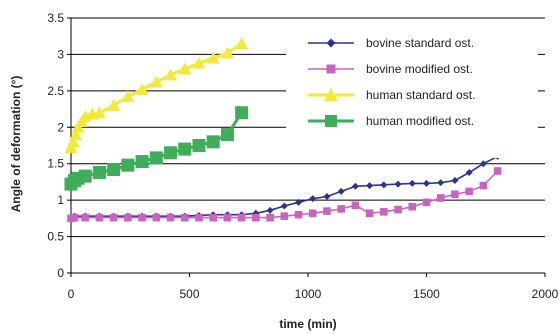  What do you see at coordinates (307, 324) in the screenshot?
I see `x-axis-title: time (min)` at bounding box center [307, 324].